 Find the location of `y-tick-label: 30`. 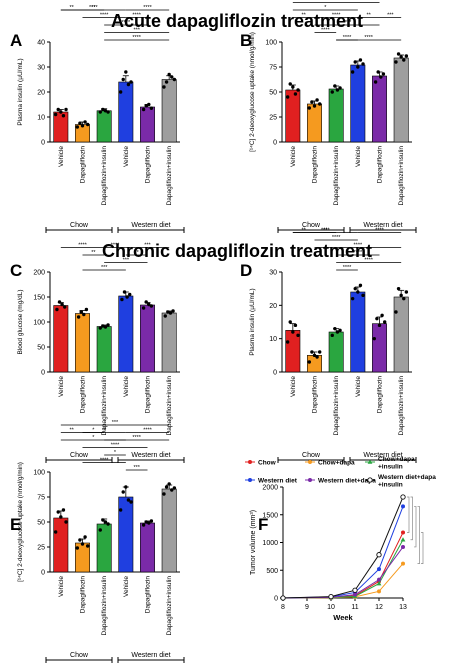

y-tick-label: 30 is located at coordinates (41, 68).